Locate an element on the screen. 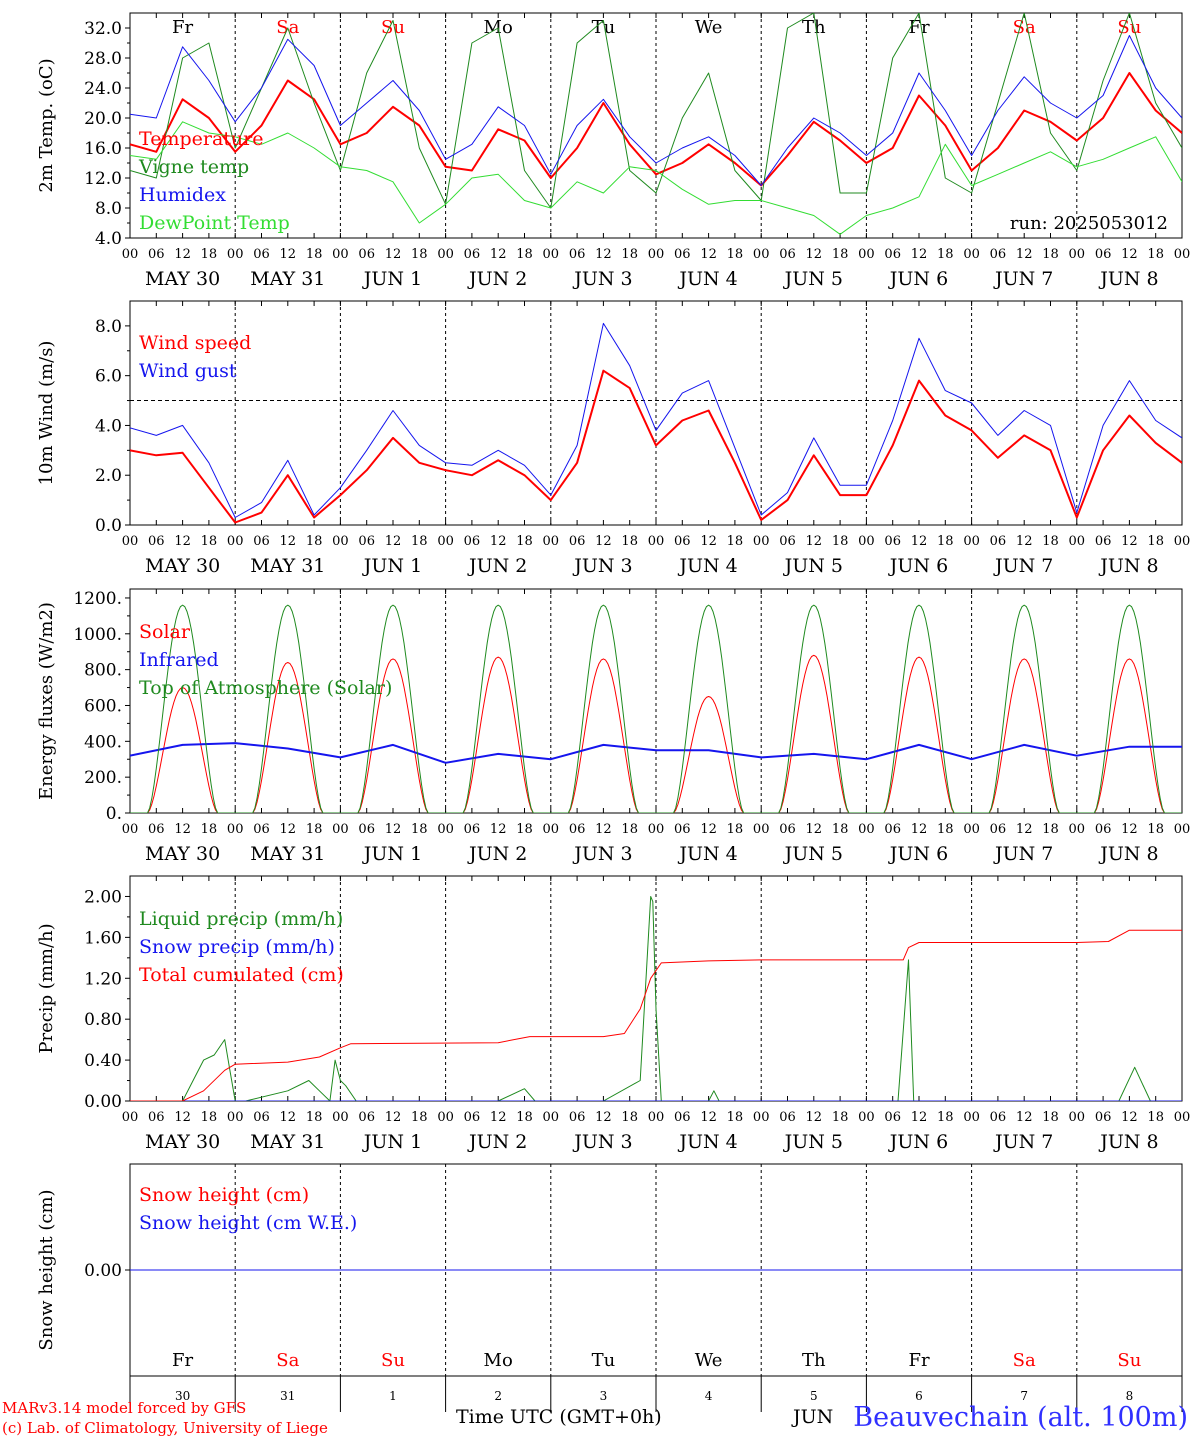 This screenshot has width=1194, height=1440. y-tick-label: 16.0 is located at coordinates (103, 149).